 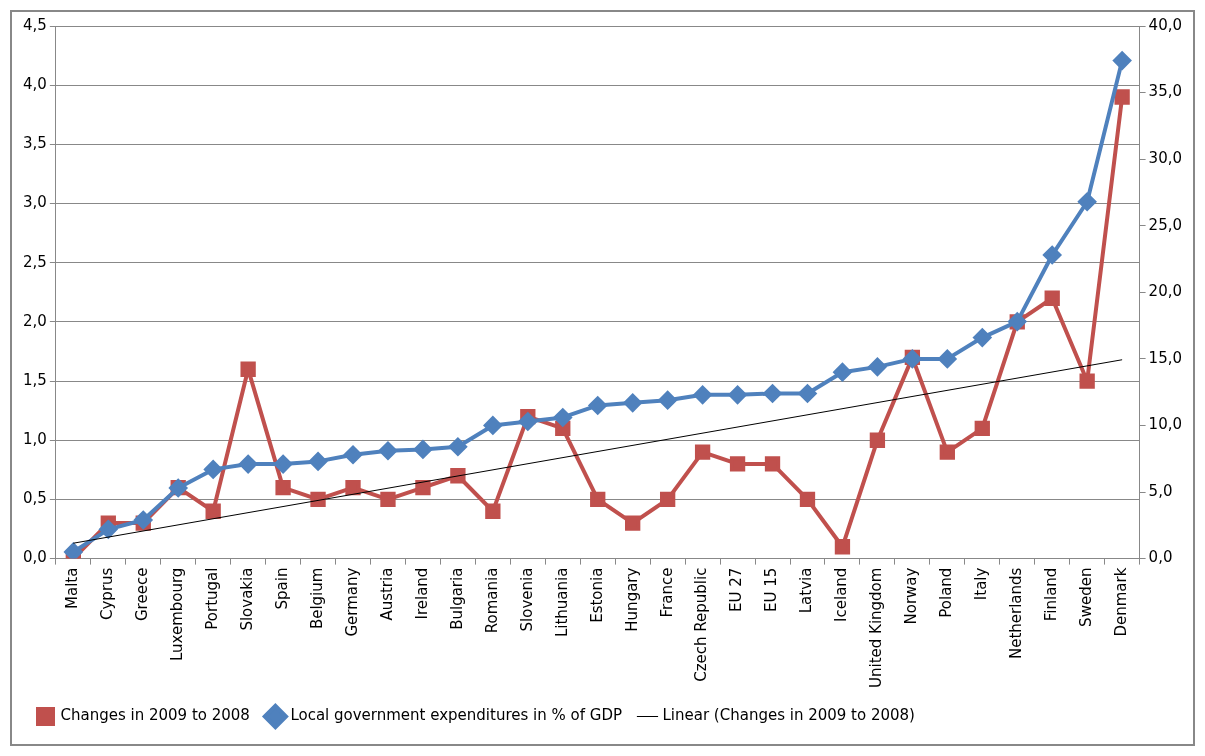 What do you see at coordinates (212, 598) in the screenshot?
I see `x-tick-label: Portugal` at bounding box center [212, 598].